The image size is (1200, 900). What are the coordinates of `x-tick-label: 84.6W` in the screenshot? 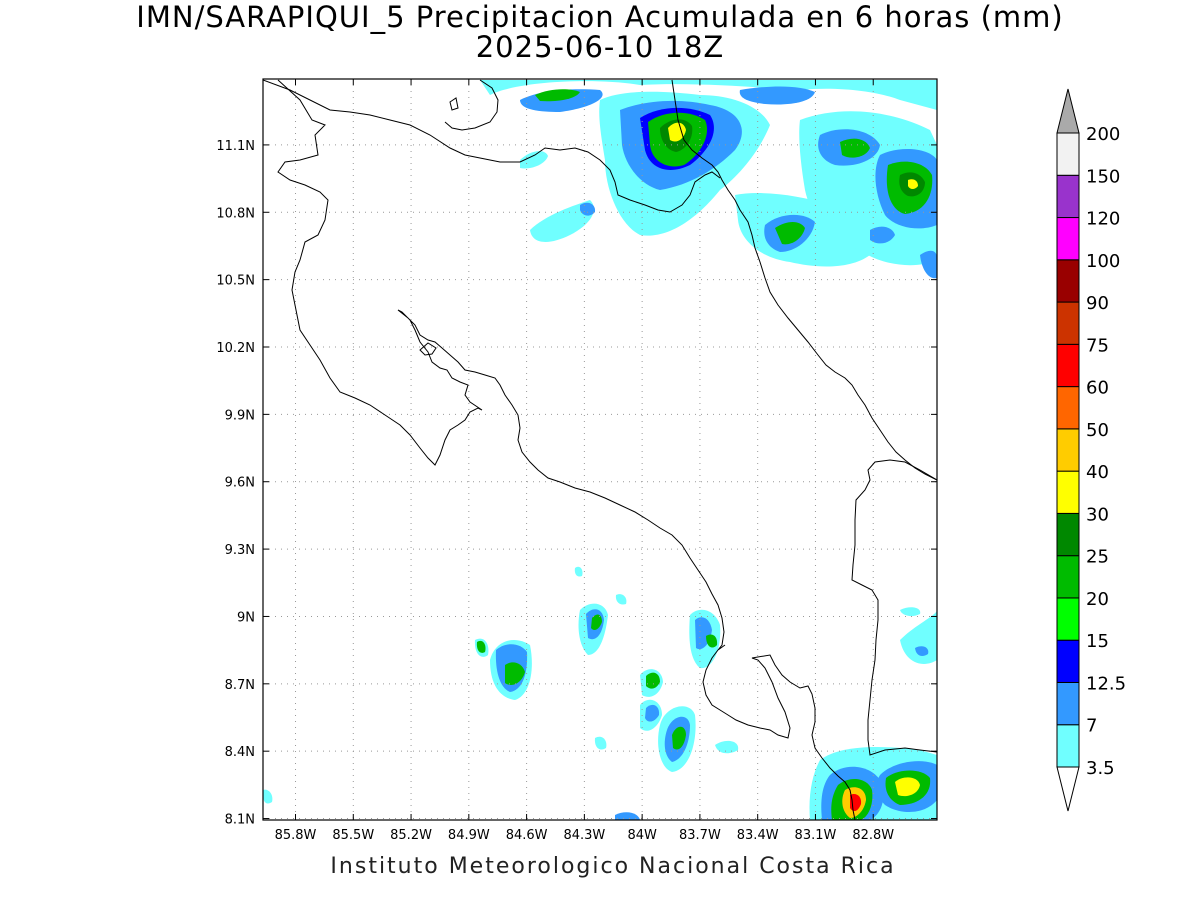 It's located at (527, 835).